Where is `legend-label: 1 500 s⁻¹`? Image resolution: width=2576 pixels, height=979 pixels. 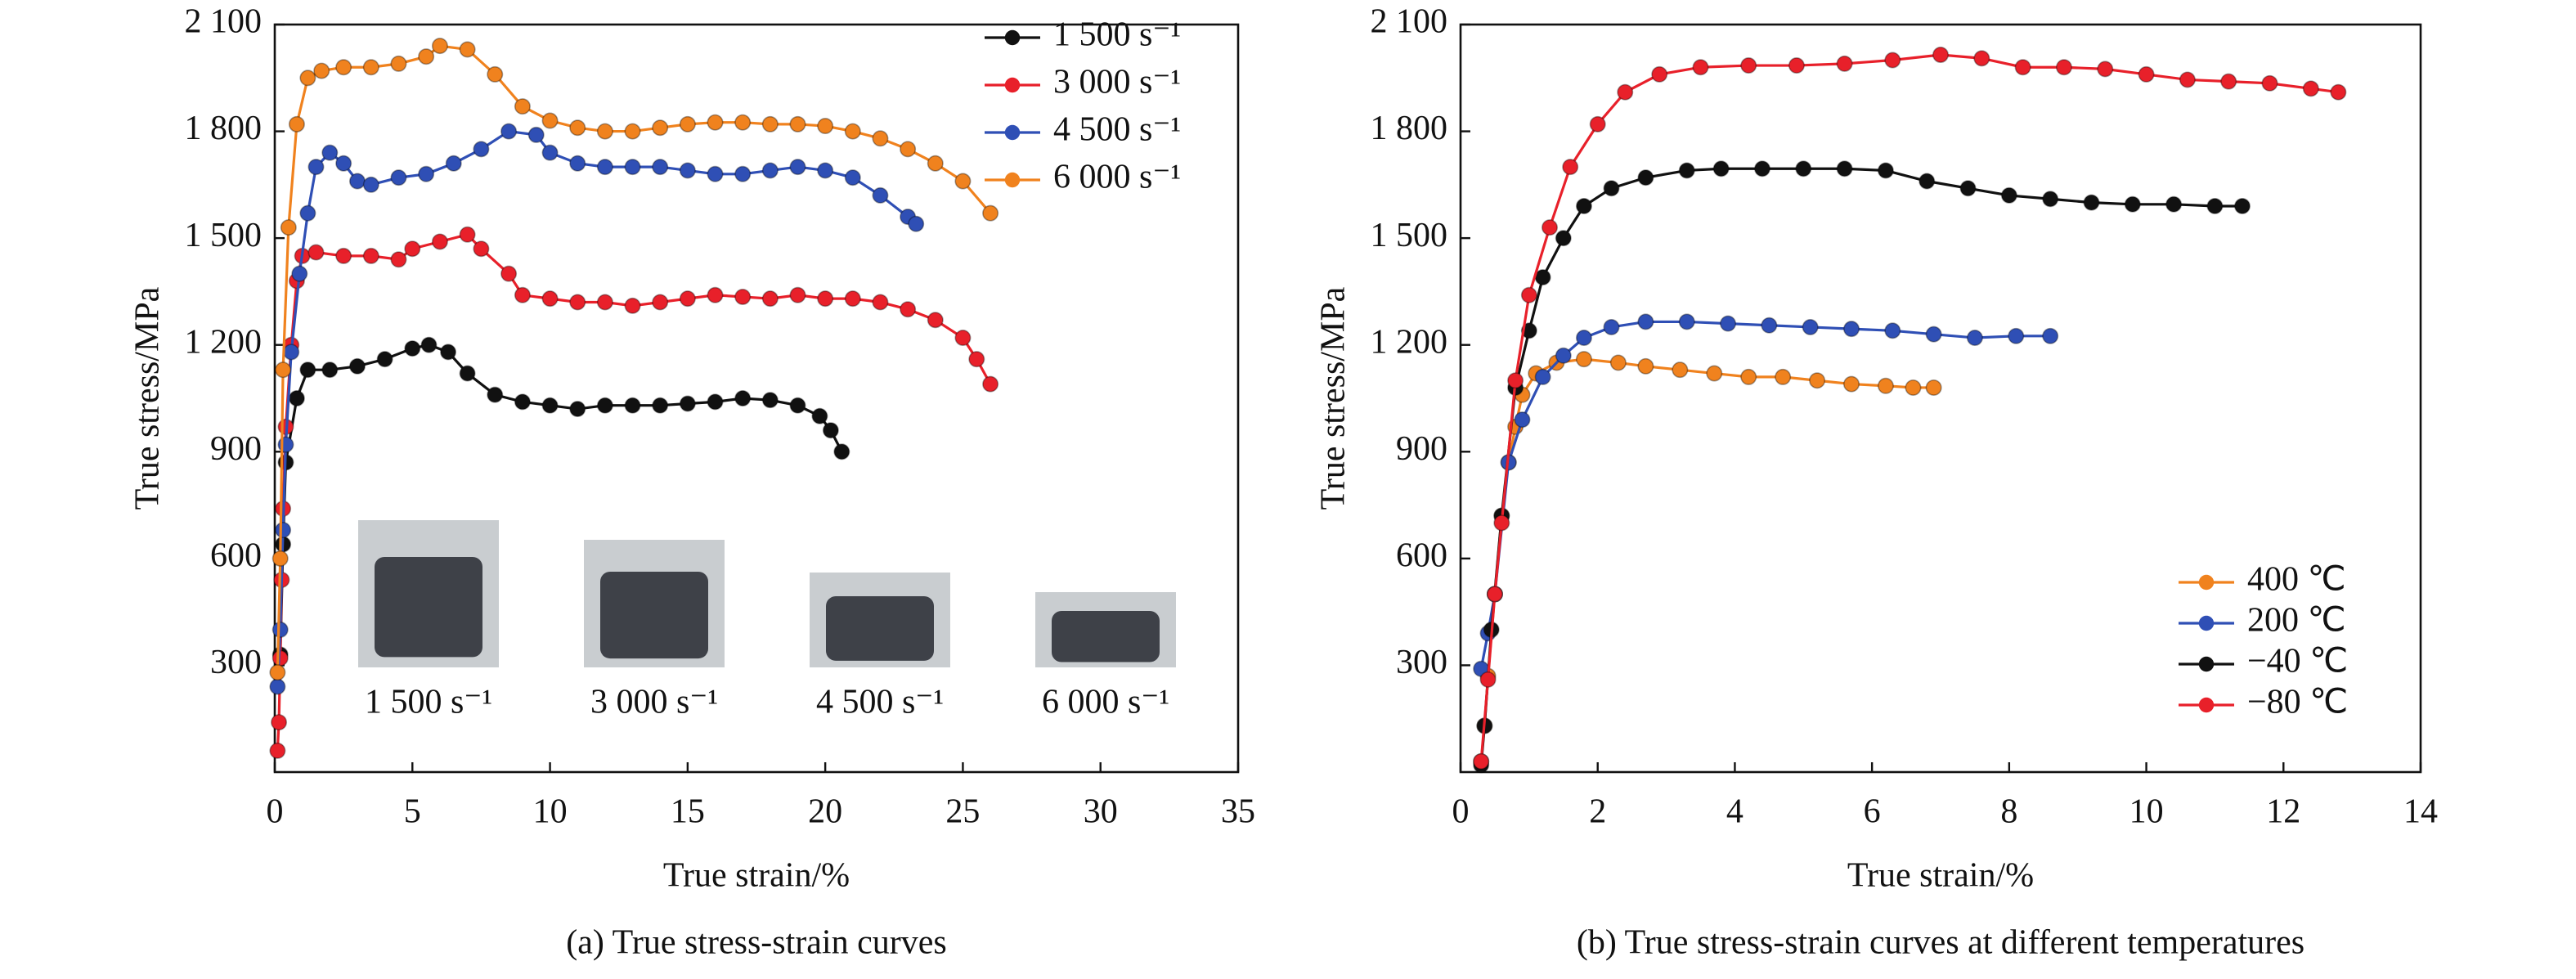 legend-label: 1 500 s⁻¹ is located at coordinates (1117, 35).